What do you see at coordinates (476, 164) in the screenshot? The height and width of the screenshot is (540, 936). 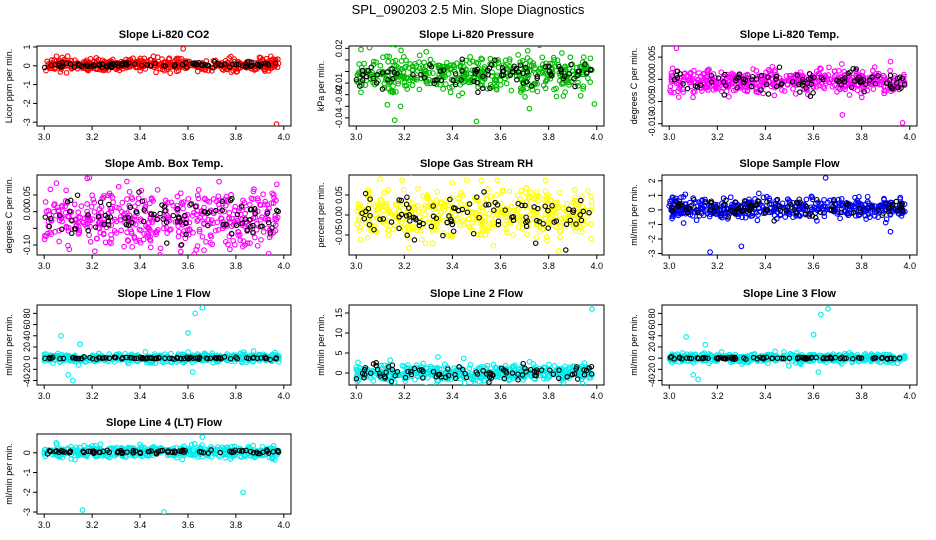 I see `chart-title: Slope Gas Stream RH` at bounding box center [476, 164].